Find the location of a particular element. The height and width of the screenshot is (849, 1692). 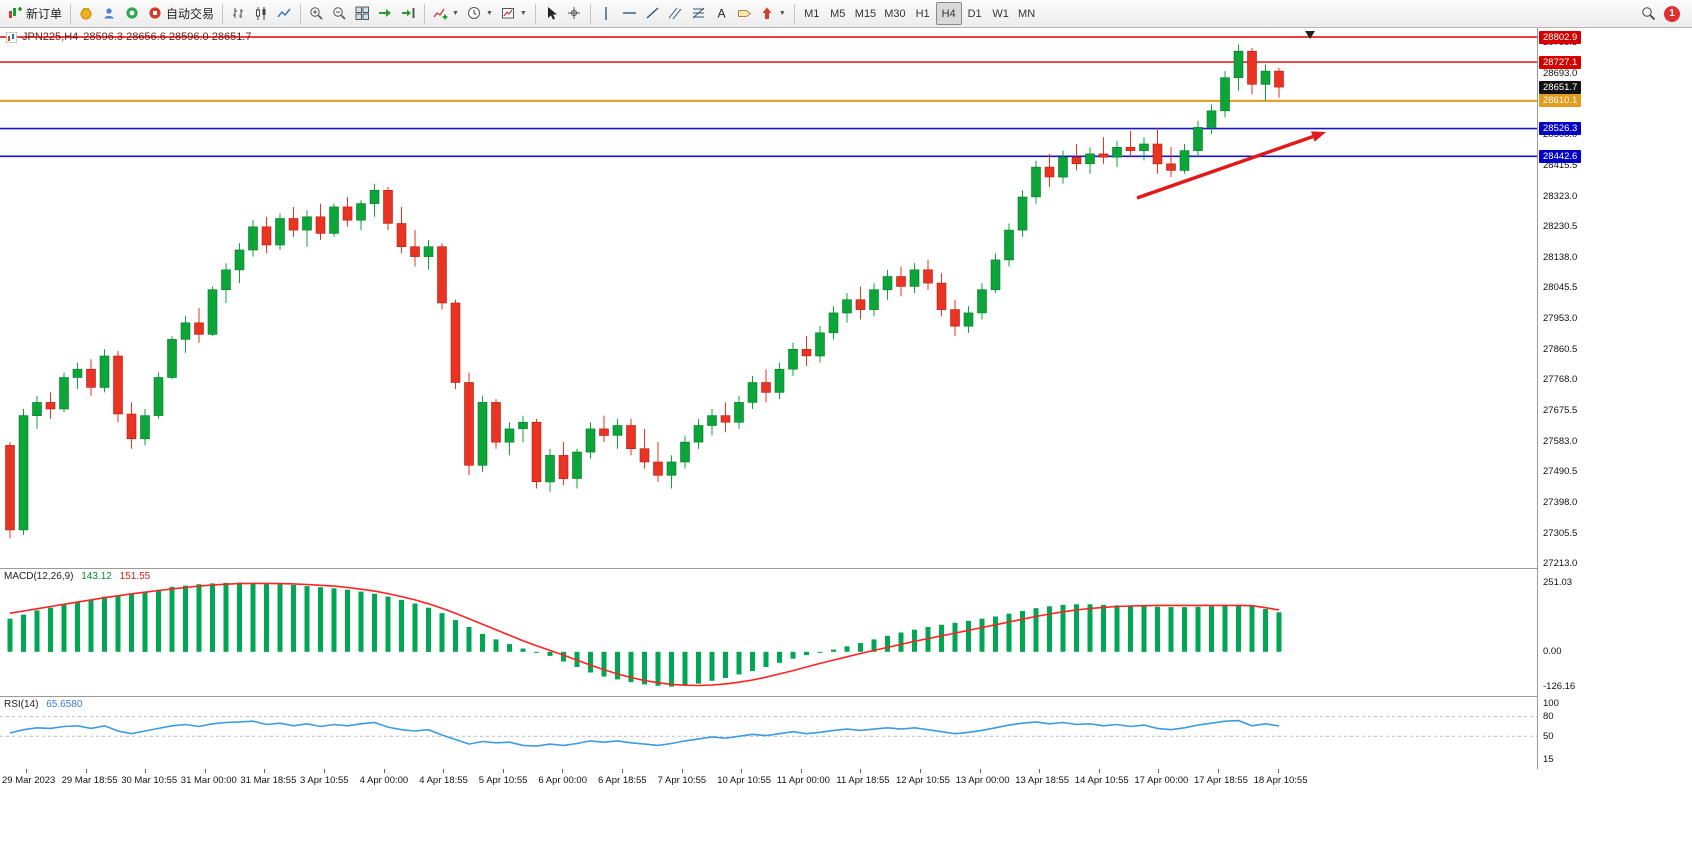

channel-button is located at coordinates (675, 13).